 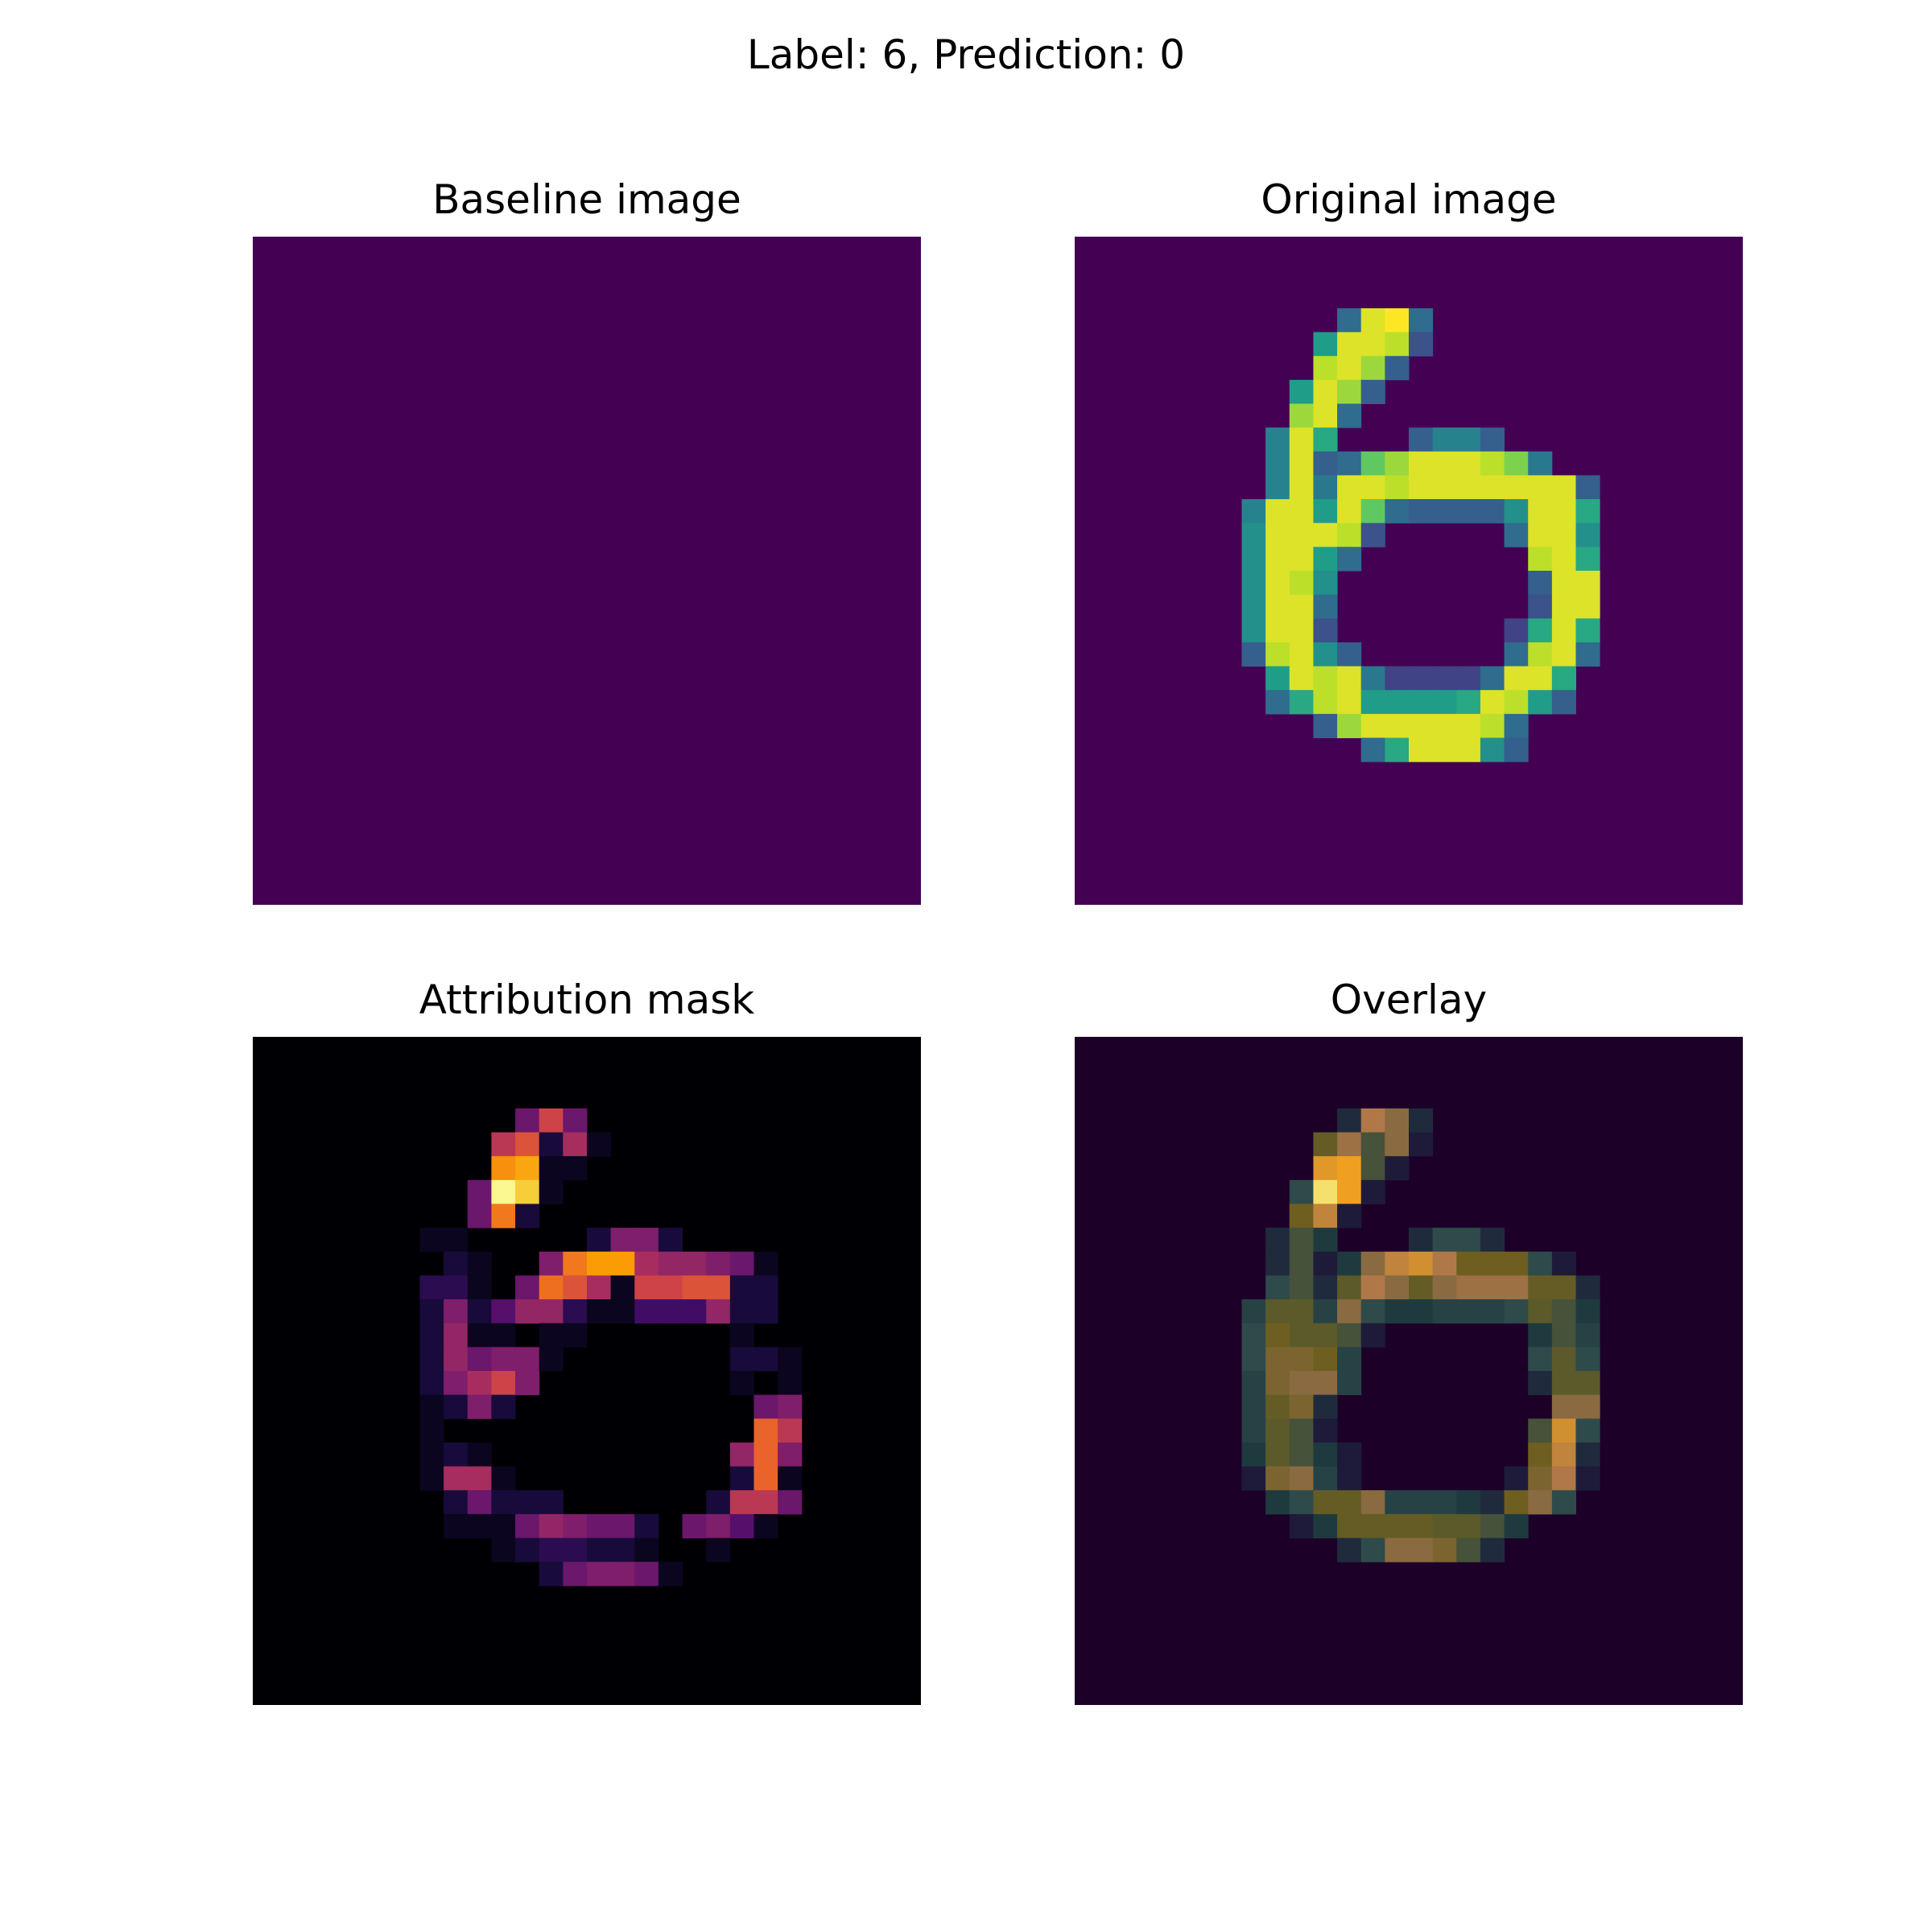 What do you see at coordinates (587, 1371) in the screenshot?
I see `heatmap-attribution` at bounding box center [587, 1371].